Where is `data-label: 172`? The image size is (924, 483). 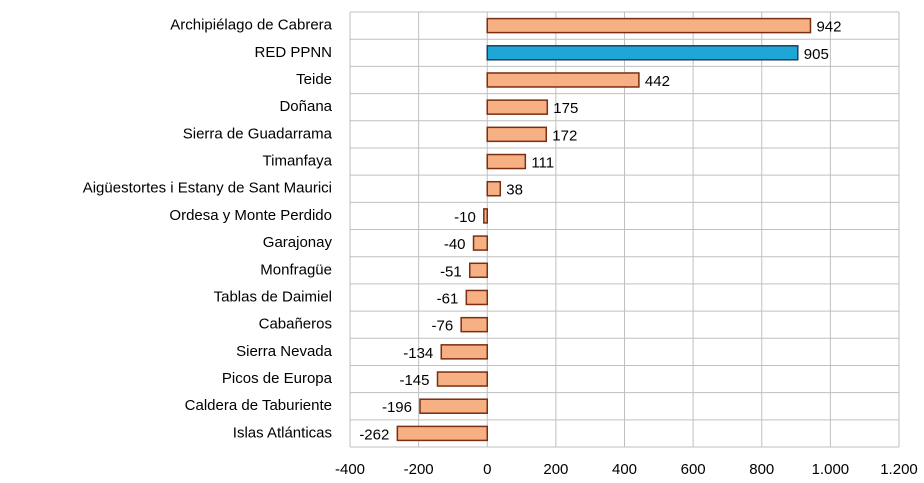 data-label: 172 is located at coordinates (564, 135).